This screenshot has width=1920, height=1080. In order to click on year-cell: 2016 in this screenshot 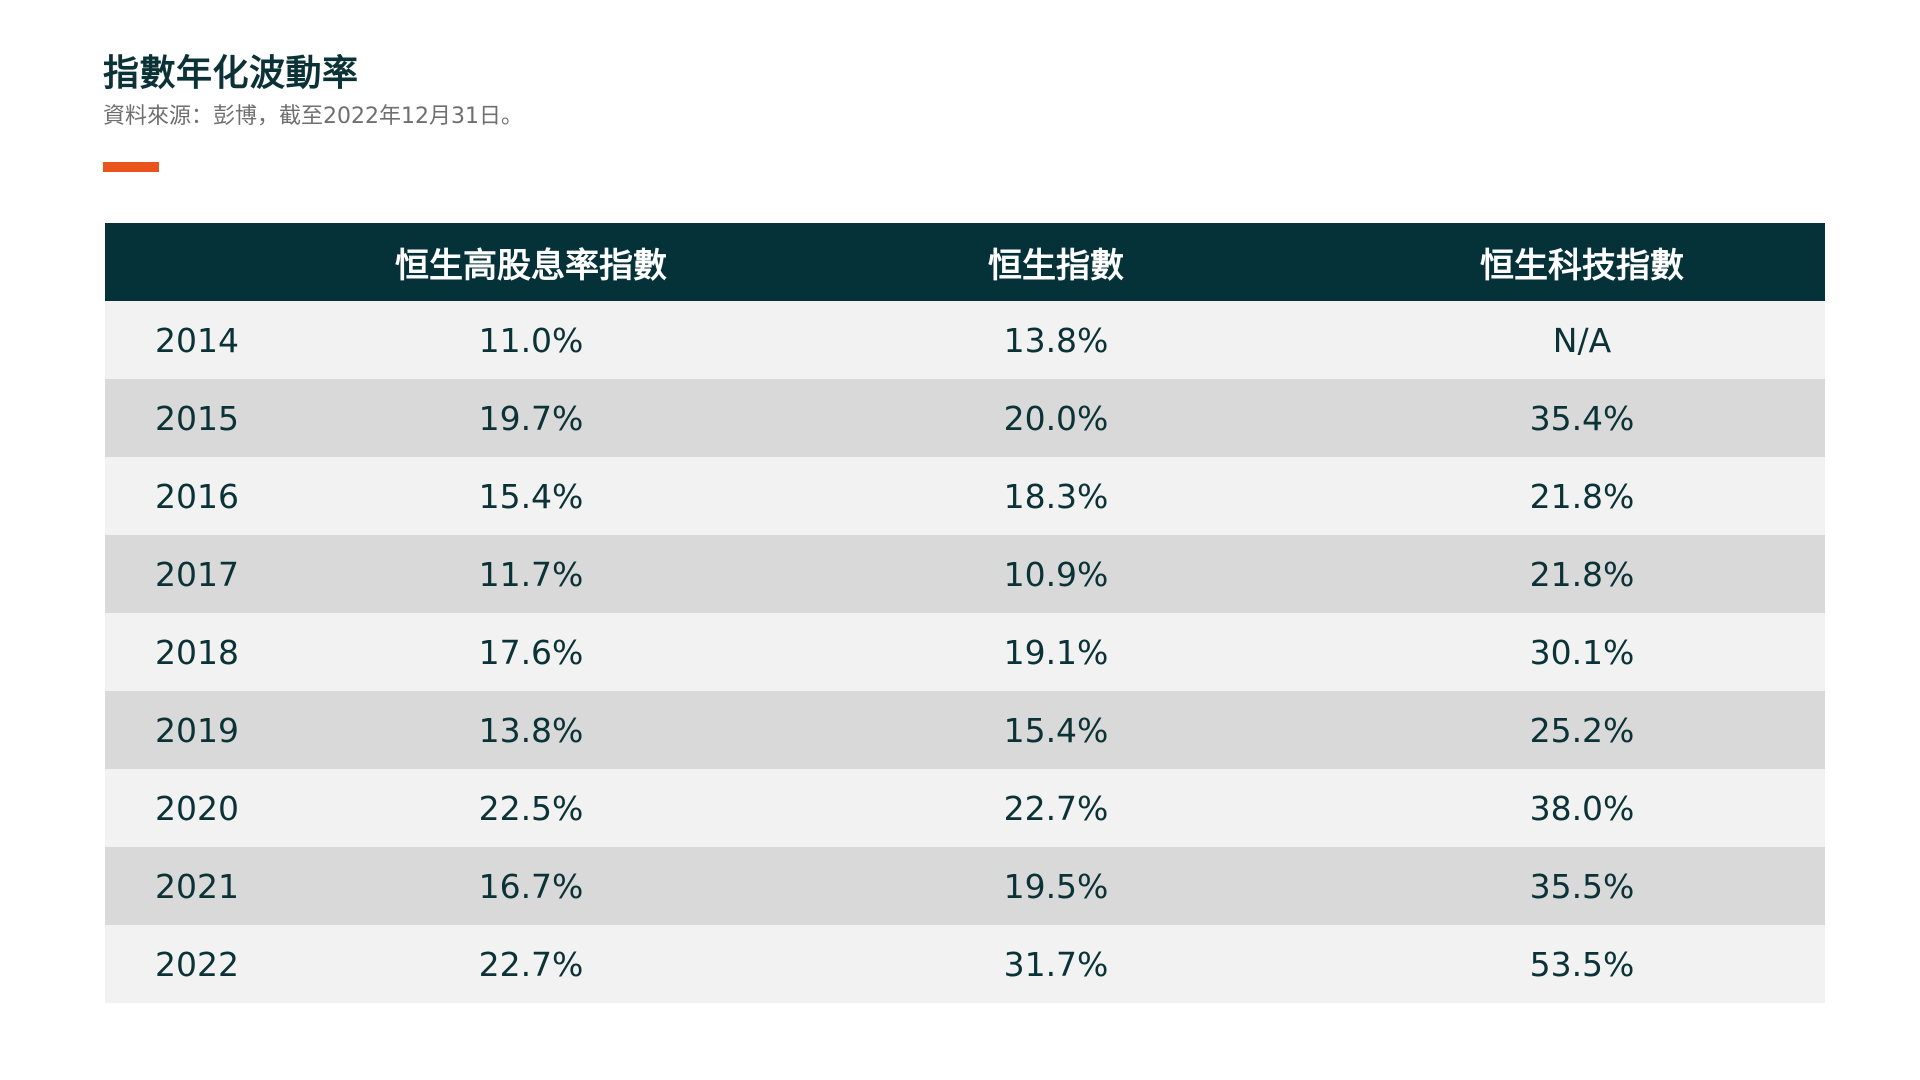, I will do `click(197, 496)`.